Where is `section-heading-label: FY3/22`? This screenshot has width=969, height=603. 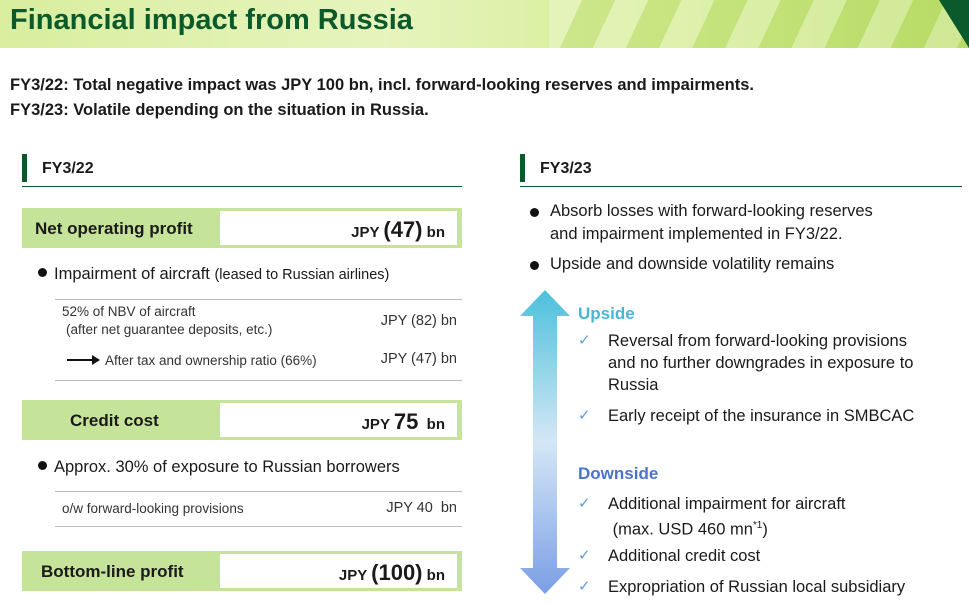 section-heading-label: FY3/22 is located at coordinates (68, 168).